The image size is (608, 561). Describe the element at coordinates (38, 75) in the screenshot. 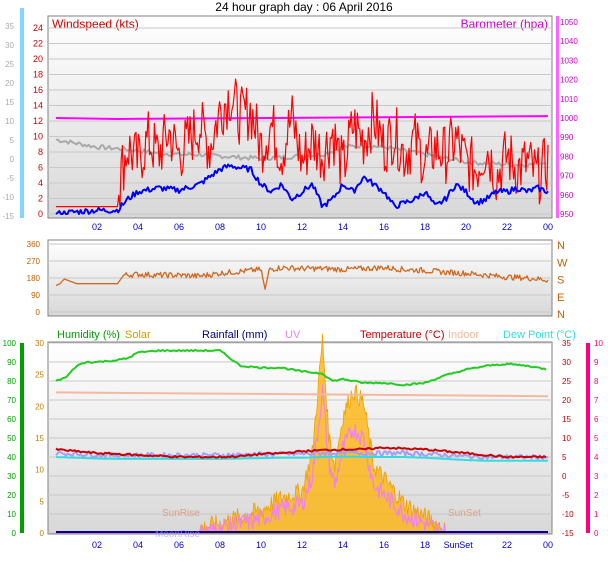

I see `windspeed-tick-label: 18` at that location.